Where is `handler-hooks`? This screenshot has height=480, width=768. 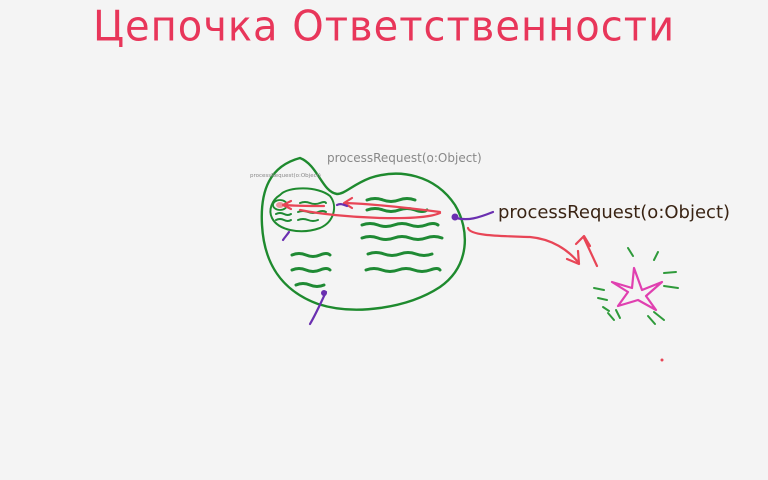 handler-hooks is located at coordinates (388, 264).